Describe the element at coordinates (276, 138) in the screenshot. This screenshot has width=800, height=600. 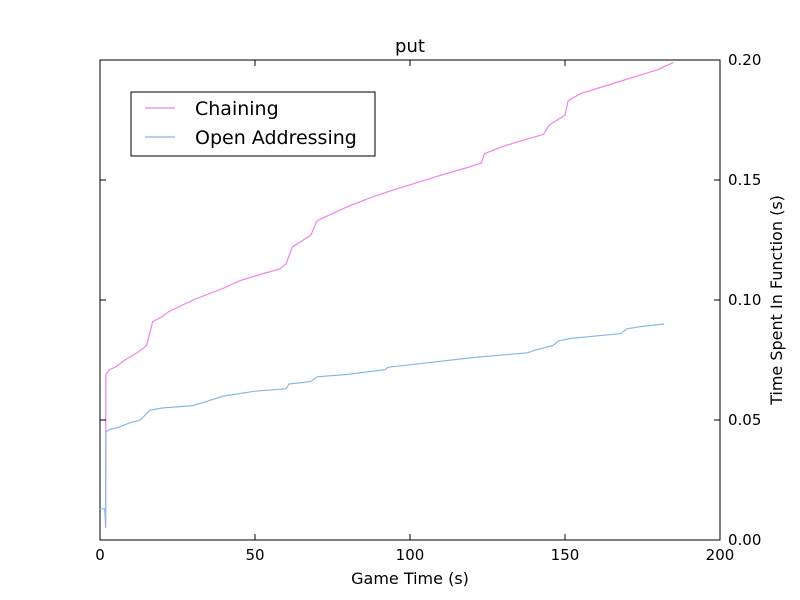
I see `legend-label-open-addressing: Open Addressing` at that location.